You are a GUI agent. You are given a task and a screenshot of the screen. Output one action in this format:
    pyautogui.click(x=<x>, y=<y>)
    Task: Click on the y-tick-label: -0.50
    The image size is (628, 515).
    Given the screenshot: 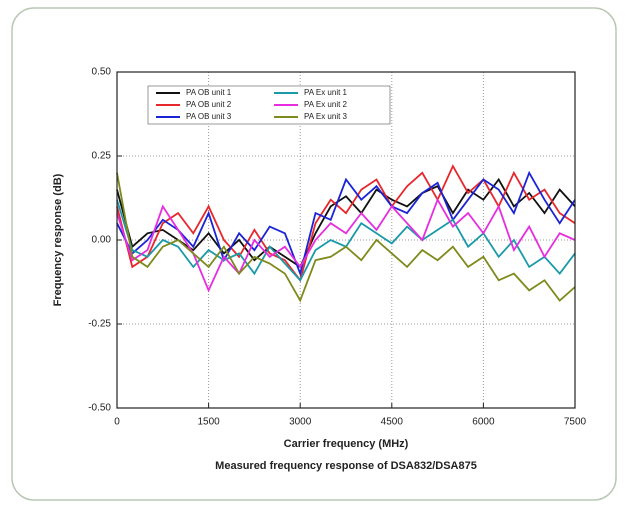 What is the action you would take?
    pyautogui.click(x=99, y=408)
    